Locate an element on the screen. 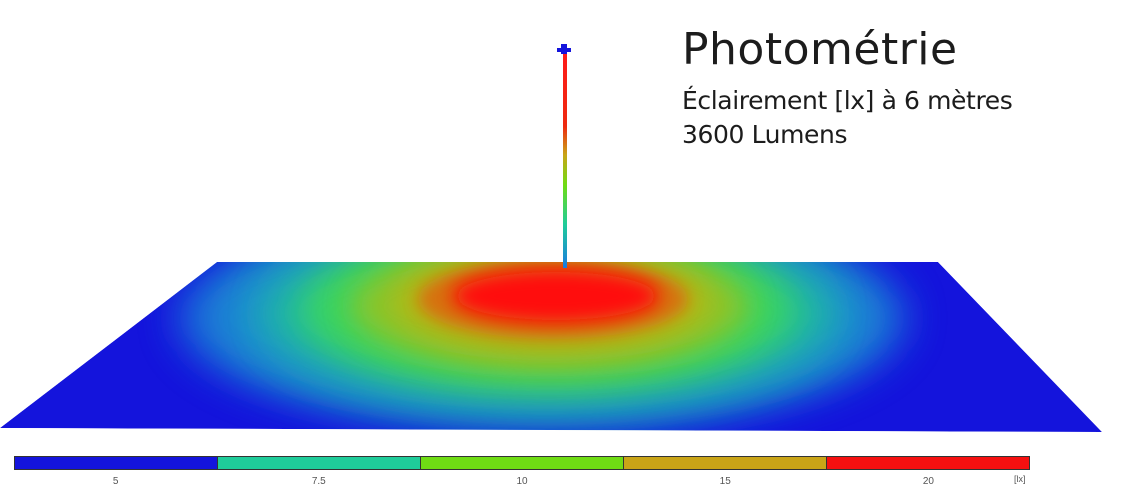 This screenshot has width=1121, height=491. legend-unit: [lx] is located at coordinates (1020, 479).